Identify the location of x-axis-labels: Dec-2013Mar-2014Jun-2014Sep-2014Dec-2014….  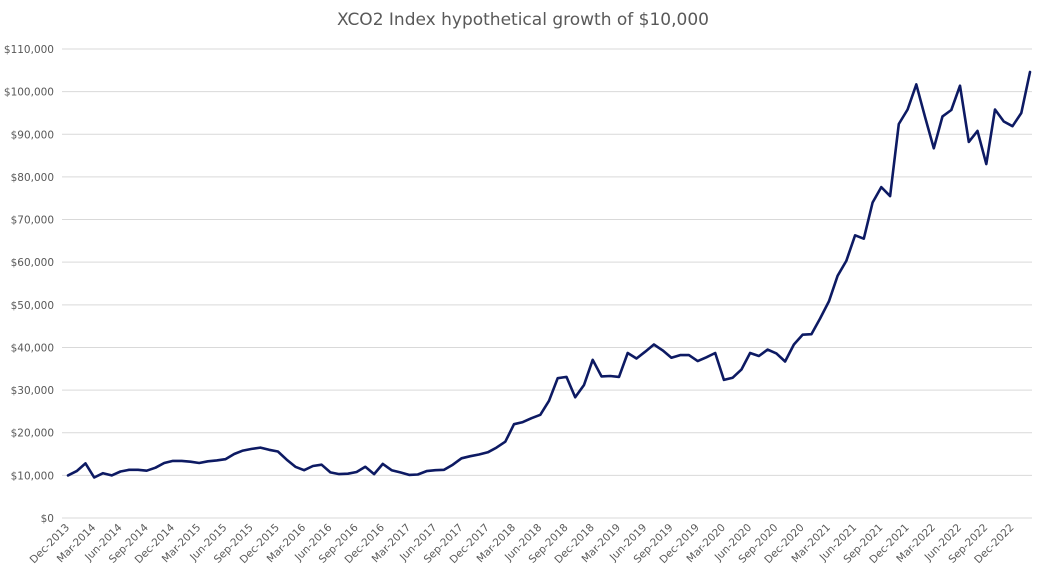
(522, 543).